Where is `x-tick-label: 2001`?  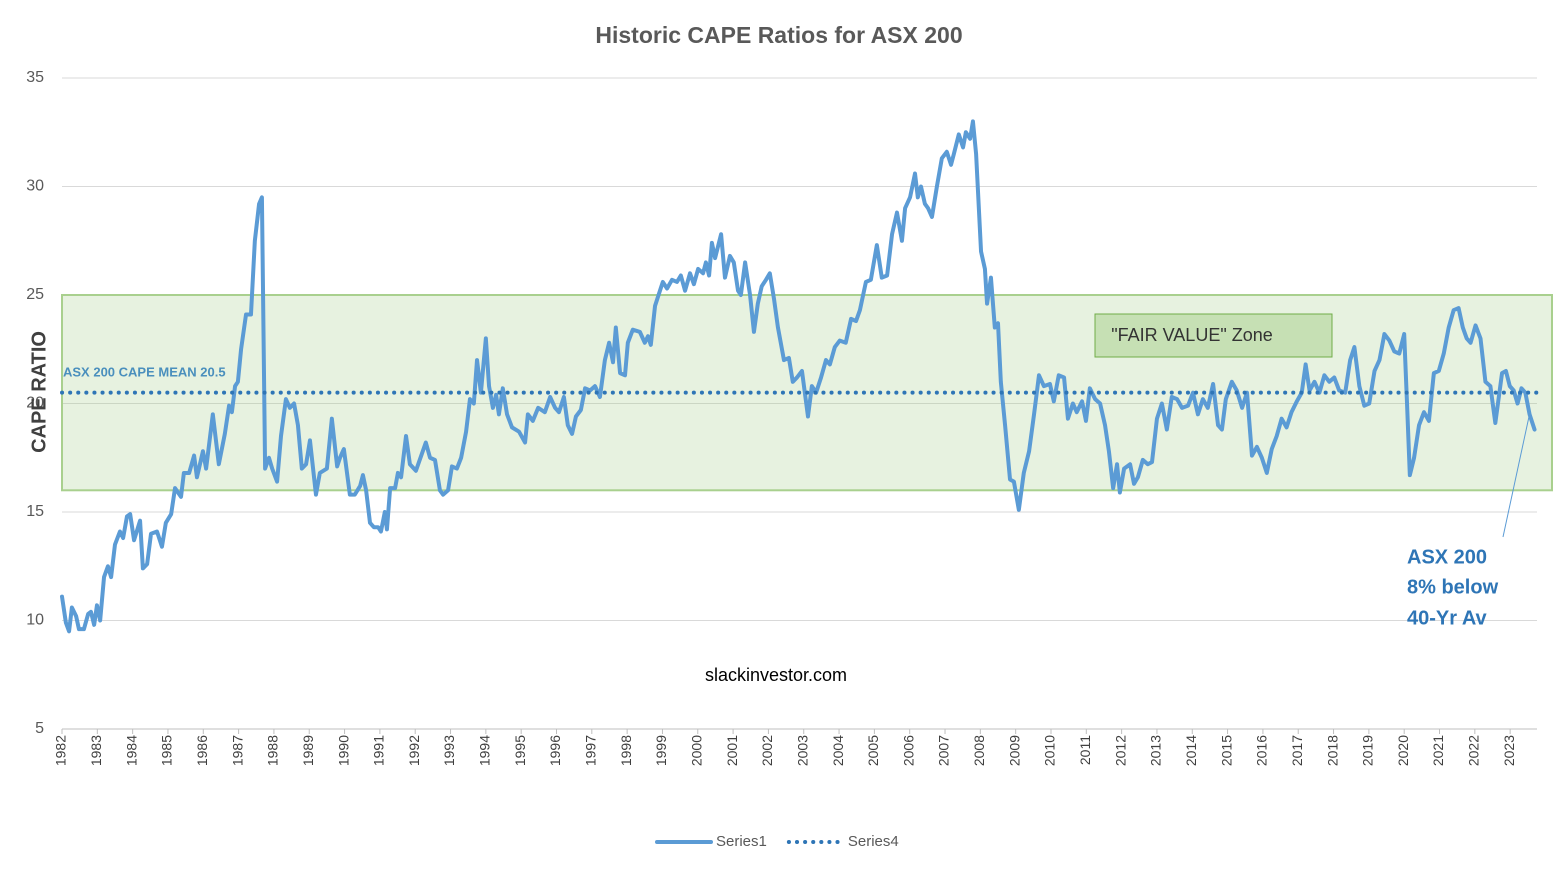 x-tick-label: 2001 is located at coordinates (732, 750).